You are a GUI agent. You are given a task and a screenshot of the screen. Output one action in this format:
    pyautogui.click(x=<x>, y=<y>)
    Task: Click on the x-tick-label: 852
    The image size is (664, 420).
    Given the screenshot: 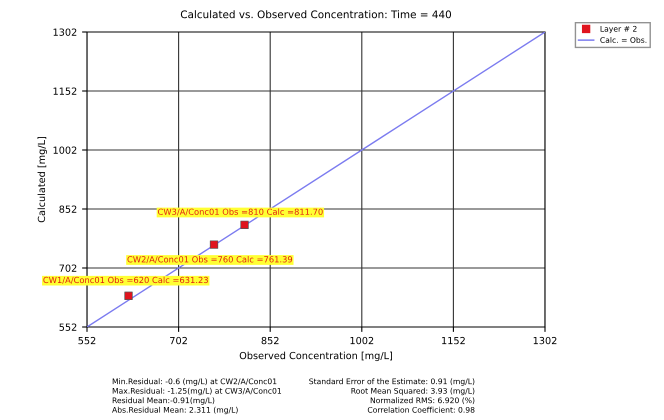 What is the action you would take?
    pyautogui.click(x=270, y=340)
    